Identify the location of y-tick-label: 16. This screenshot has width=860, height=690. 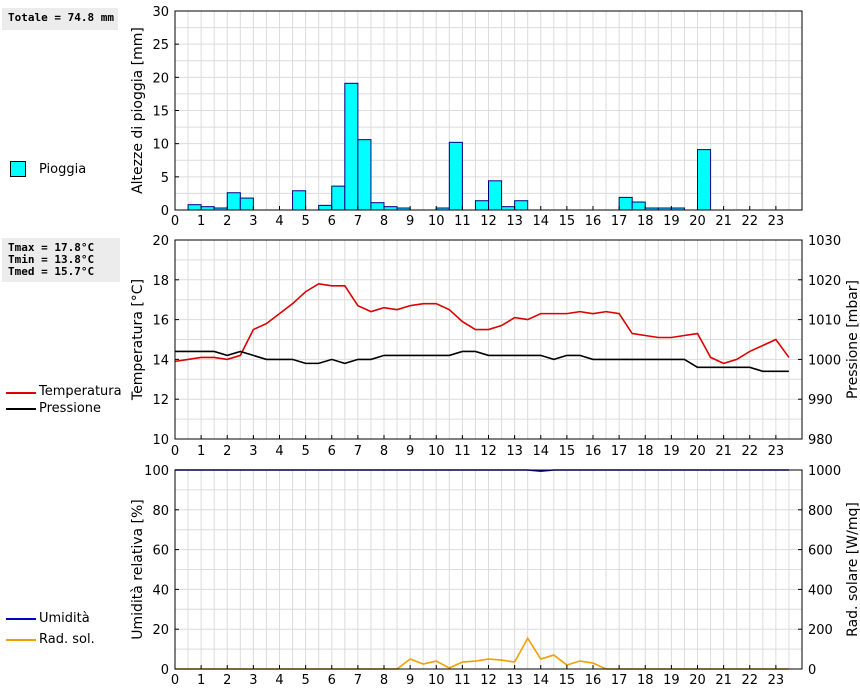
(160, 321).